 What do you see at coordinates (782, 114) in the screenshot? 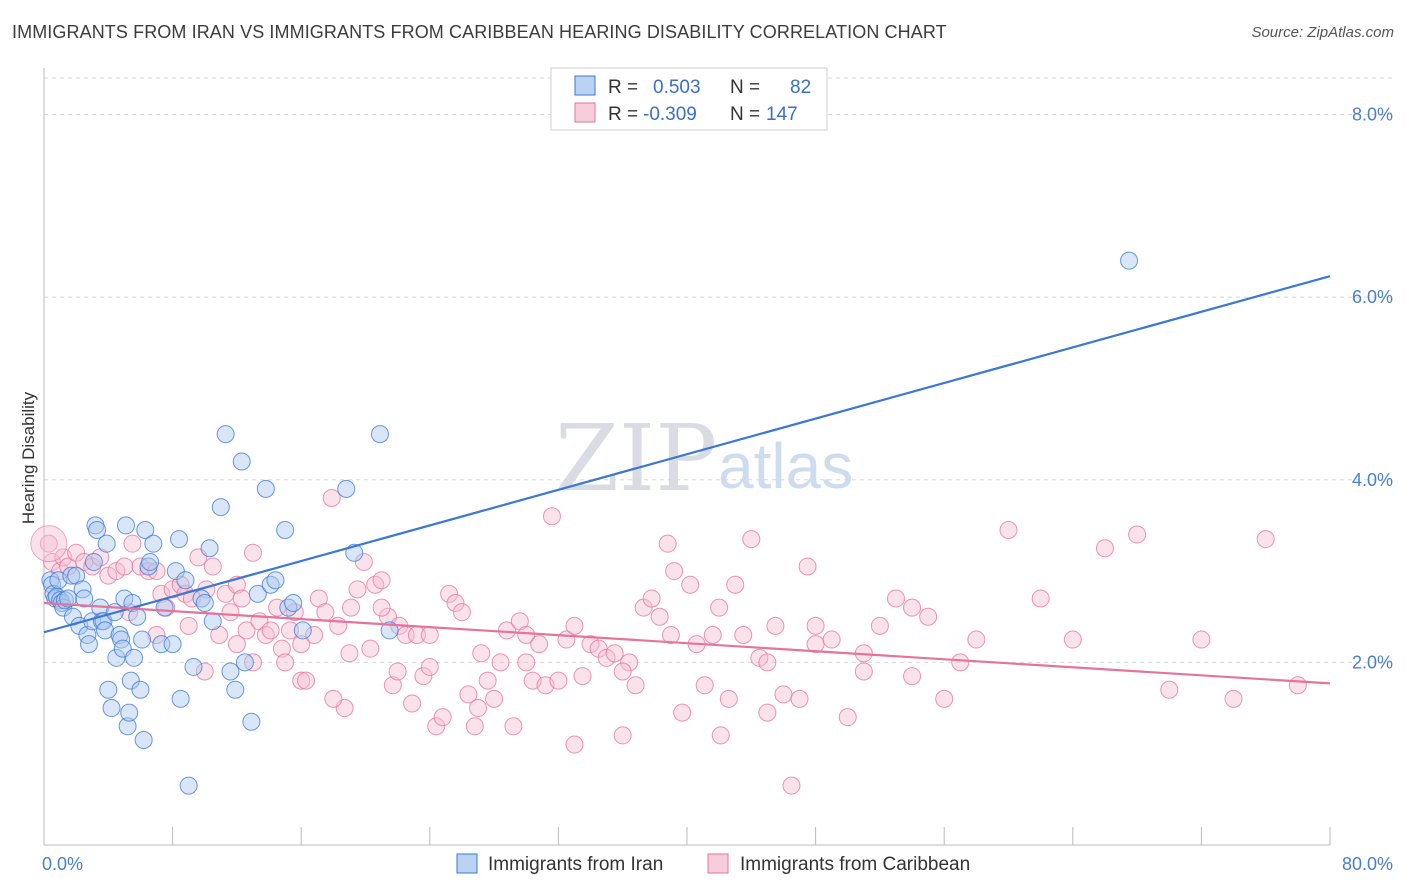
I see `legend-caribbean-n-value: 147` at bounding box center [782, 114].